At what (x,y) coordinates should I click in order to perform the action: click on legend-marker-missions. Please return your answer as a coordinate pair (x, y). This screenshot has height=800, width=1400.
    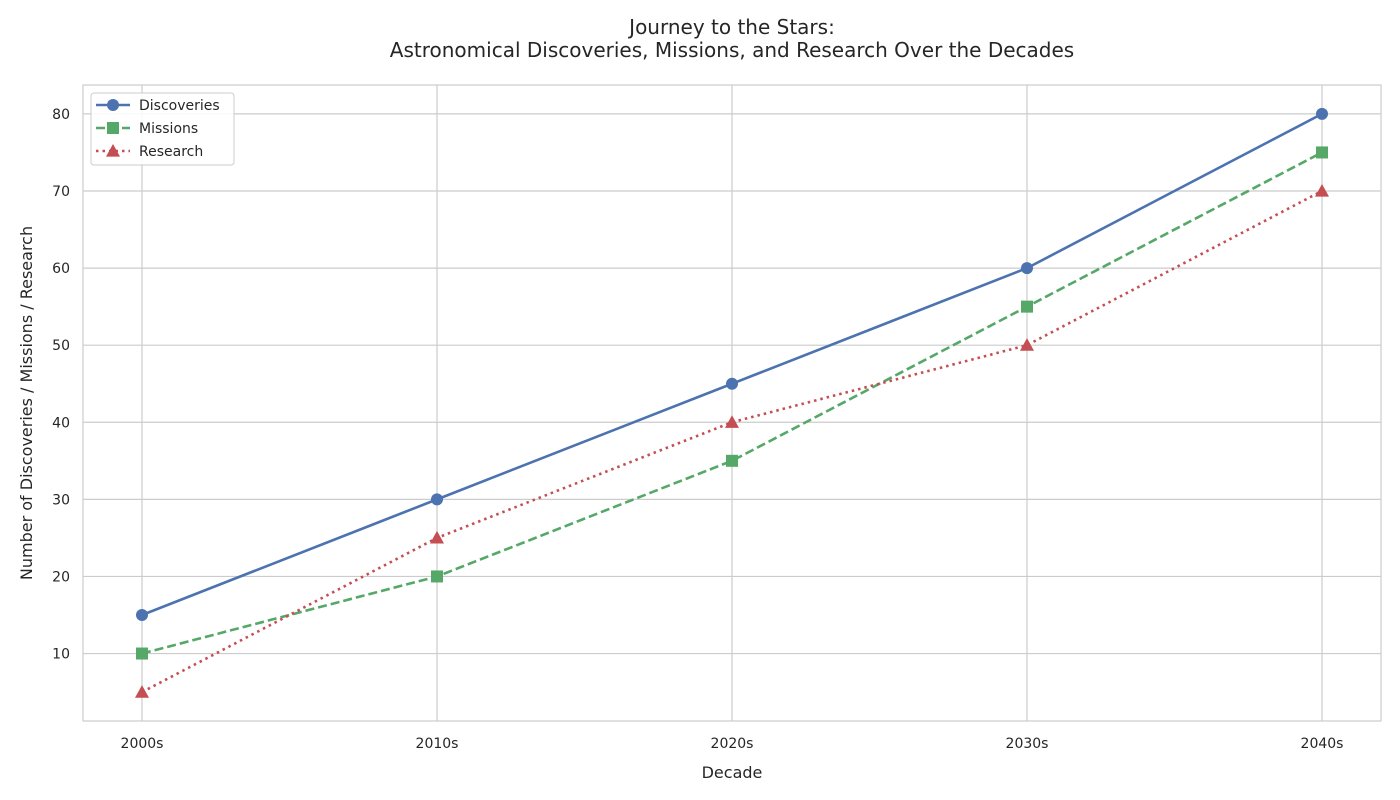
    Looking at the image, I should click on (113, 128).